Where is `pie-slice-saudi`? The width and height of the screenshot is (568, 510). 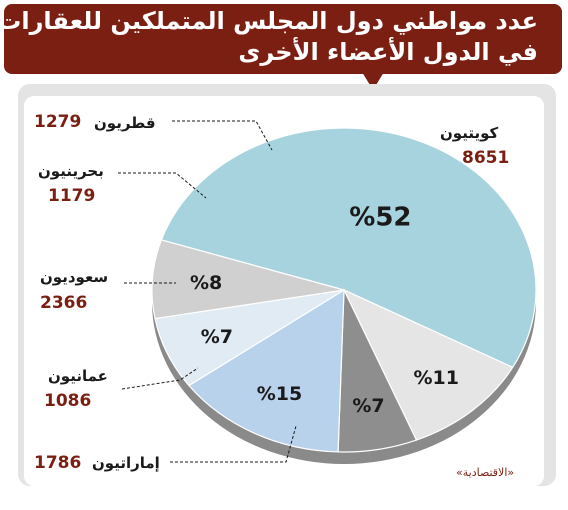
pie-slice-saudi is located at coordinates (266, 370).